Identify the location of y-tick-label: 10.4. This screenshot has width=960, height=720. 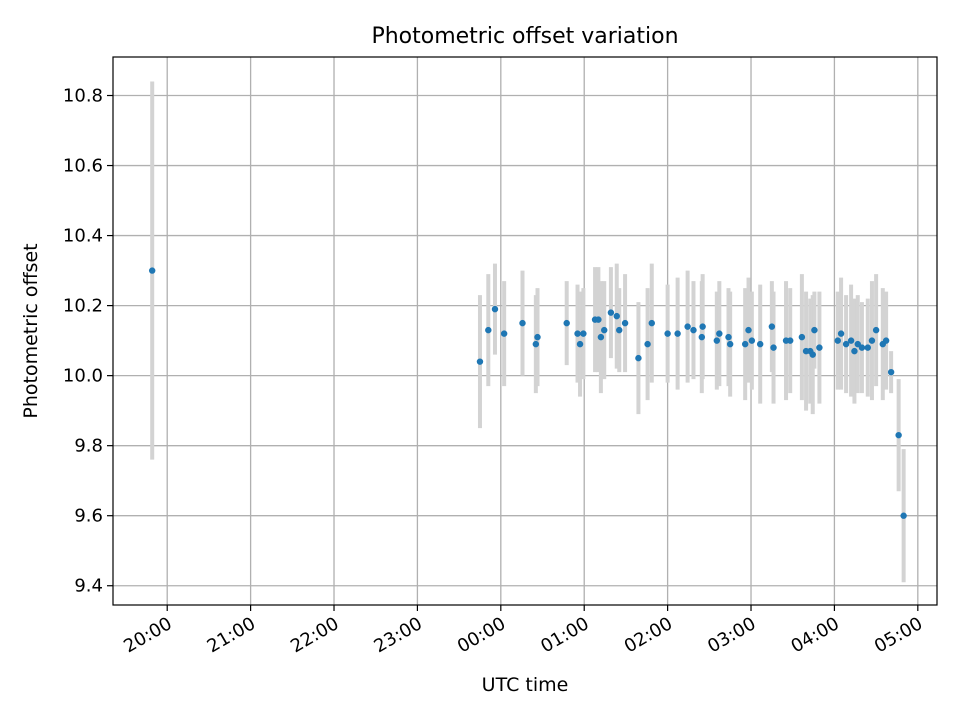
(83, 236).